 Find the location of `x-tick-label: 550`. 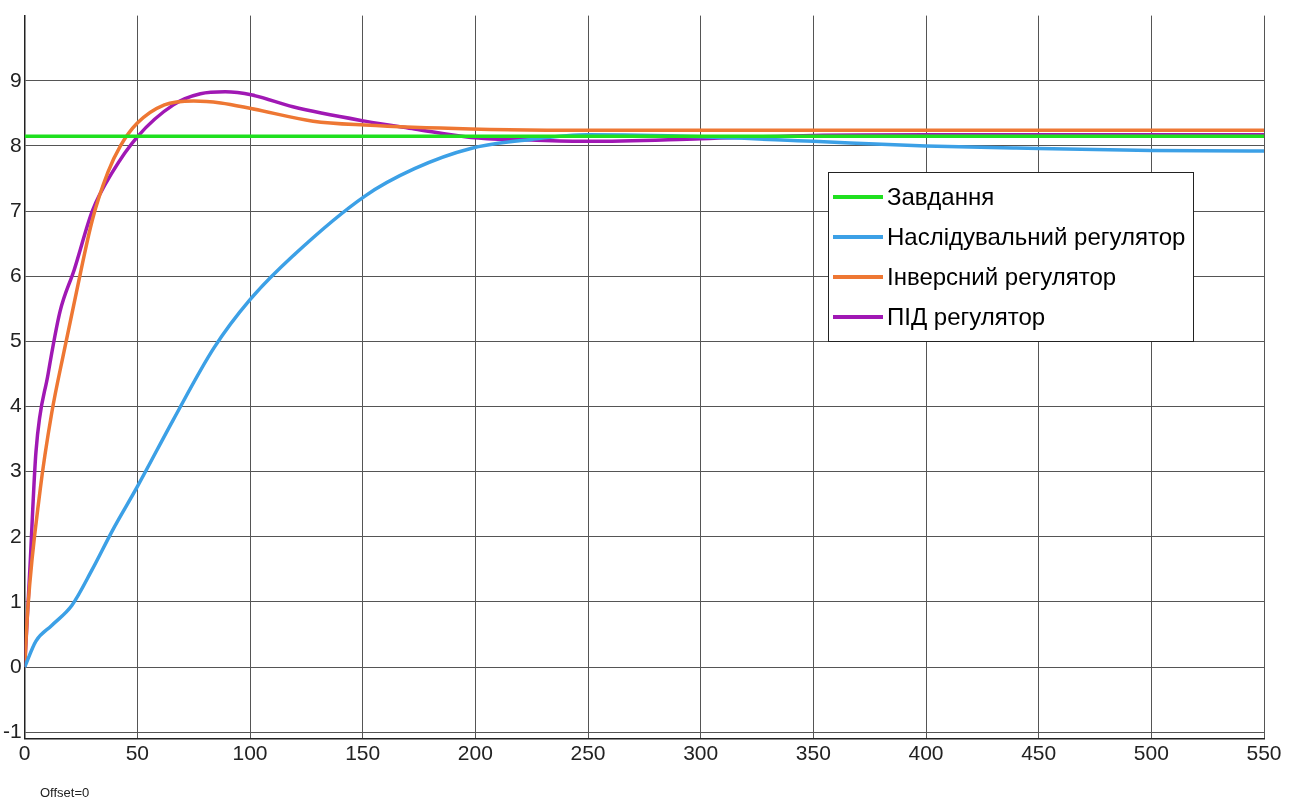

x-tick-label: 550 is located at coordinates (1264, 753).